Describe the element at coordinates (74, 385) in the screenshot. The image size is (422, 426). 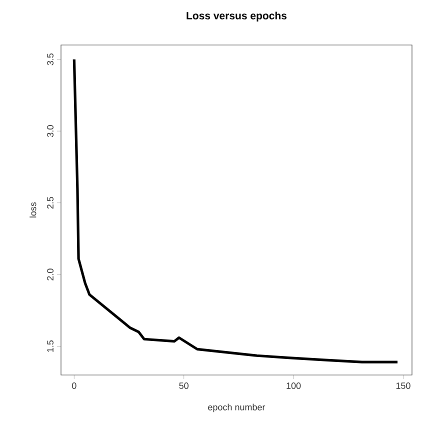
I see `x-tick-label: 0` at that location.